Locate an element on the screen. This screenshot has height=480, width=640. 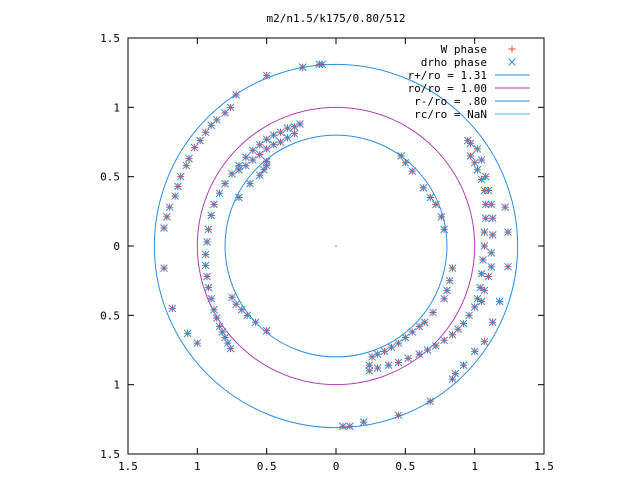
y-tick-label: 0.5 is located at coordinates (110, 177).